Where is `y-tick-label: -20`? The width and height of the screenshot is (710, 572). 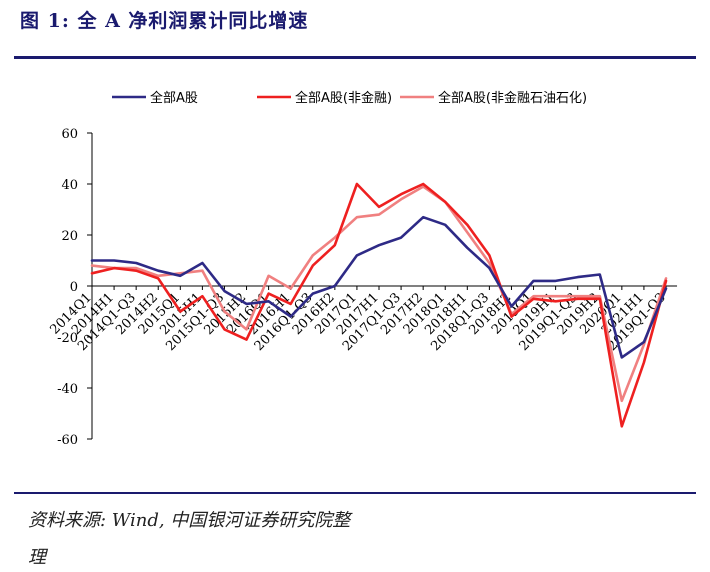 y-tick-label: -20 is located at coordinates (67, 338).